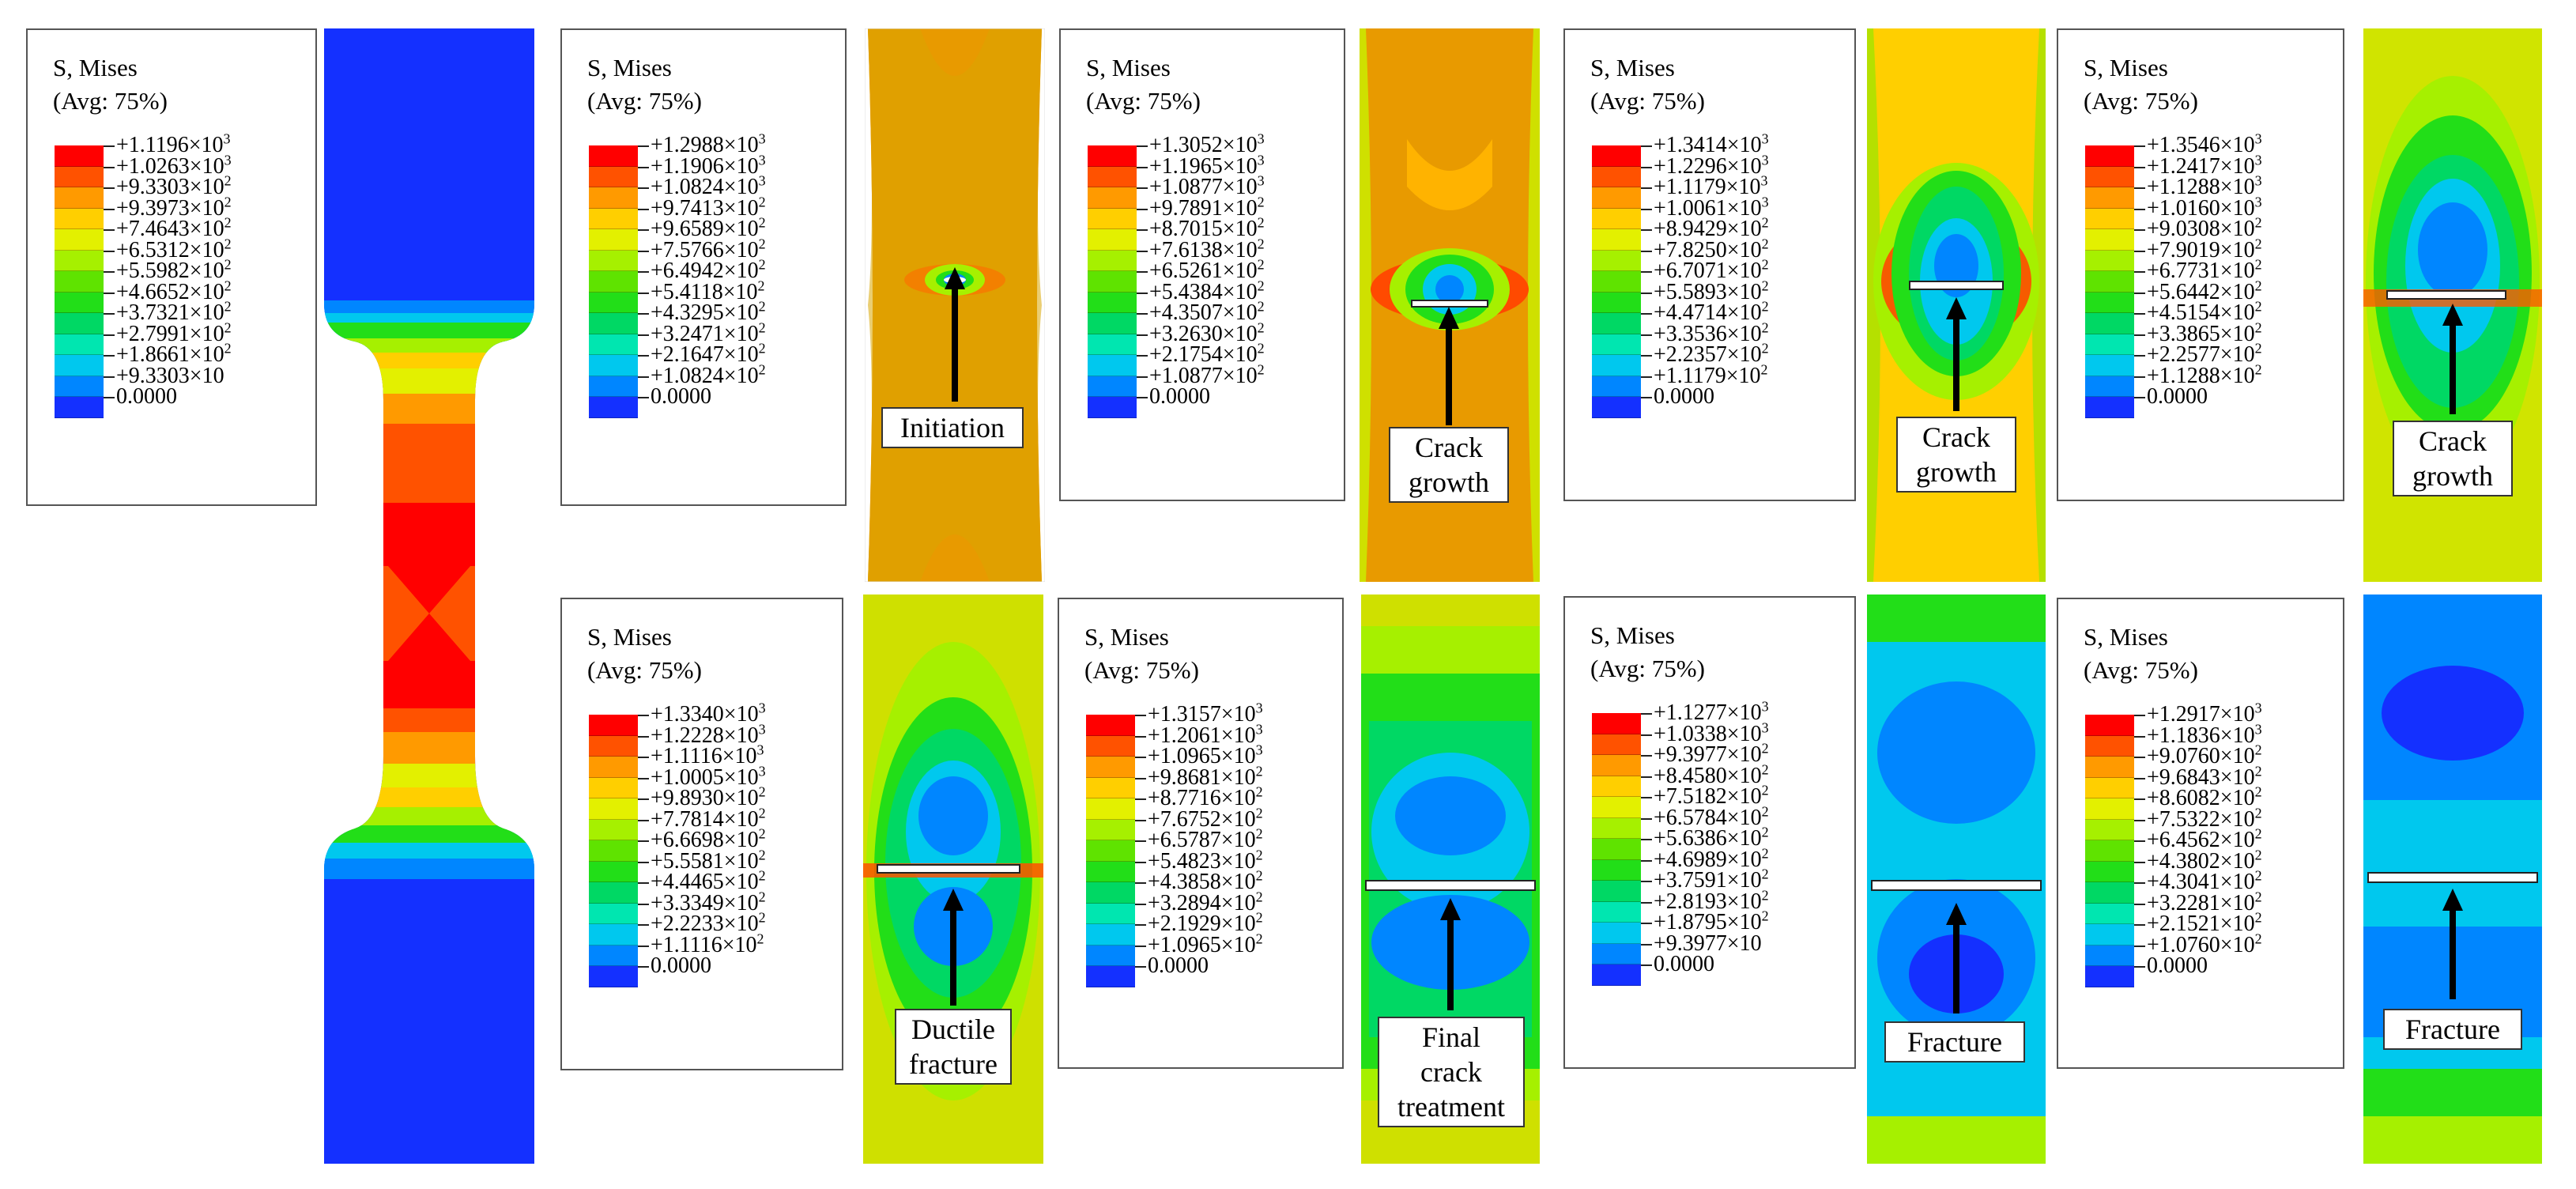 The height and width of the screenshot is (1189, 2576). I want to click on legend-value: +5.4118×102, so click(708, 291).